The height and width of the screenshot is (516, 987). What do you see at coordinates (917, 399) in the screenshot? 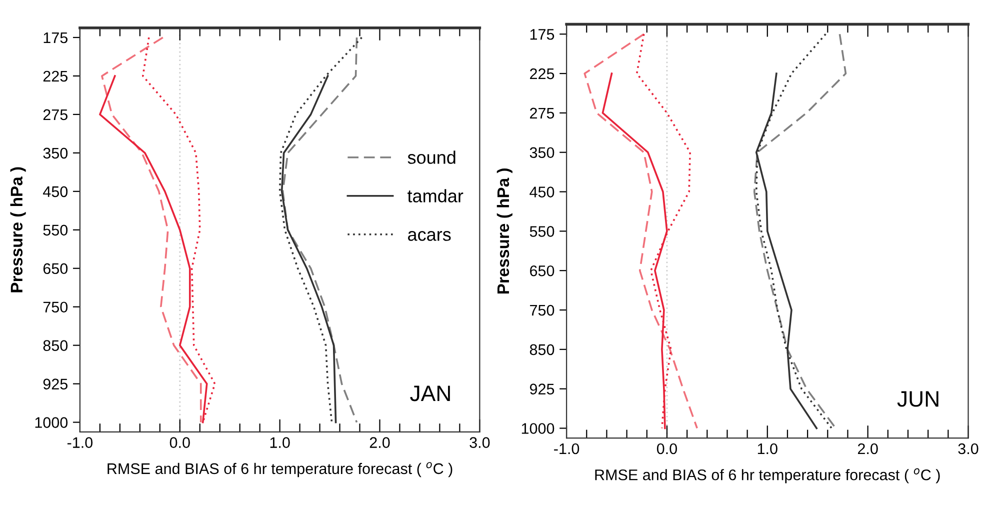
I see `annotation: JUN` at bounding box center [917, 399].